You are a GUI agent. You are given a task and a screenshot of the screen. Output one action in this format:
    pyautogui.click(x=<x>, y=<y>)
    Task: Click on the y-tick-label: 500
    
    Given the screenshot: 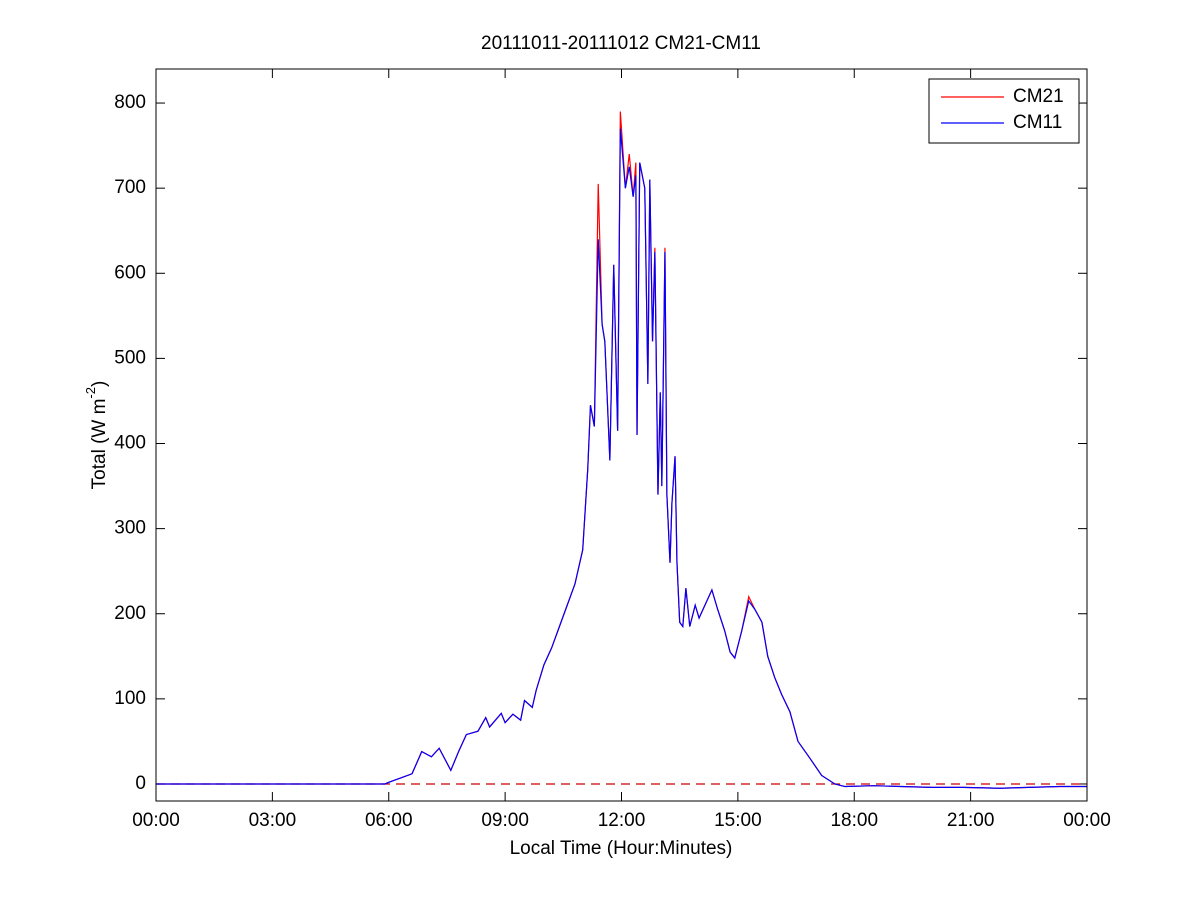 What is the action you would take?
    pyautogui.click(x=130, y=357)
    